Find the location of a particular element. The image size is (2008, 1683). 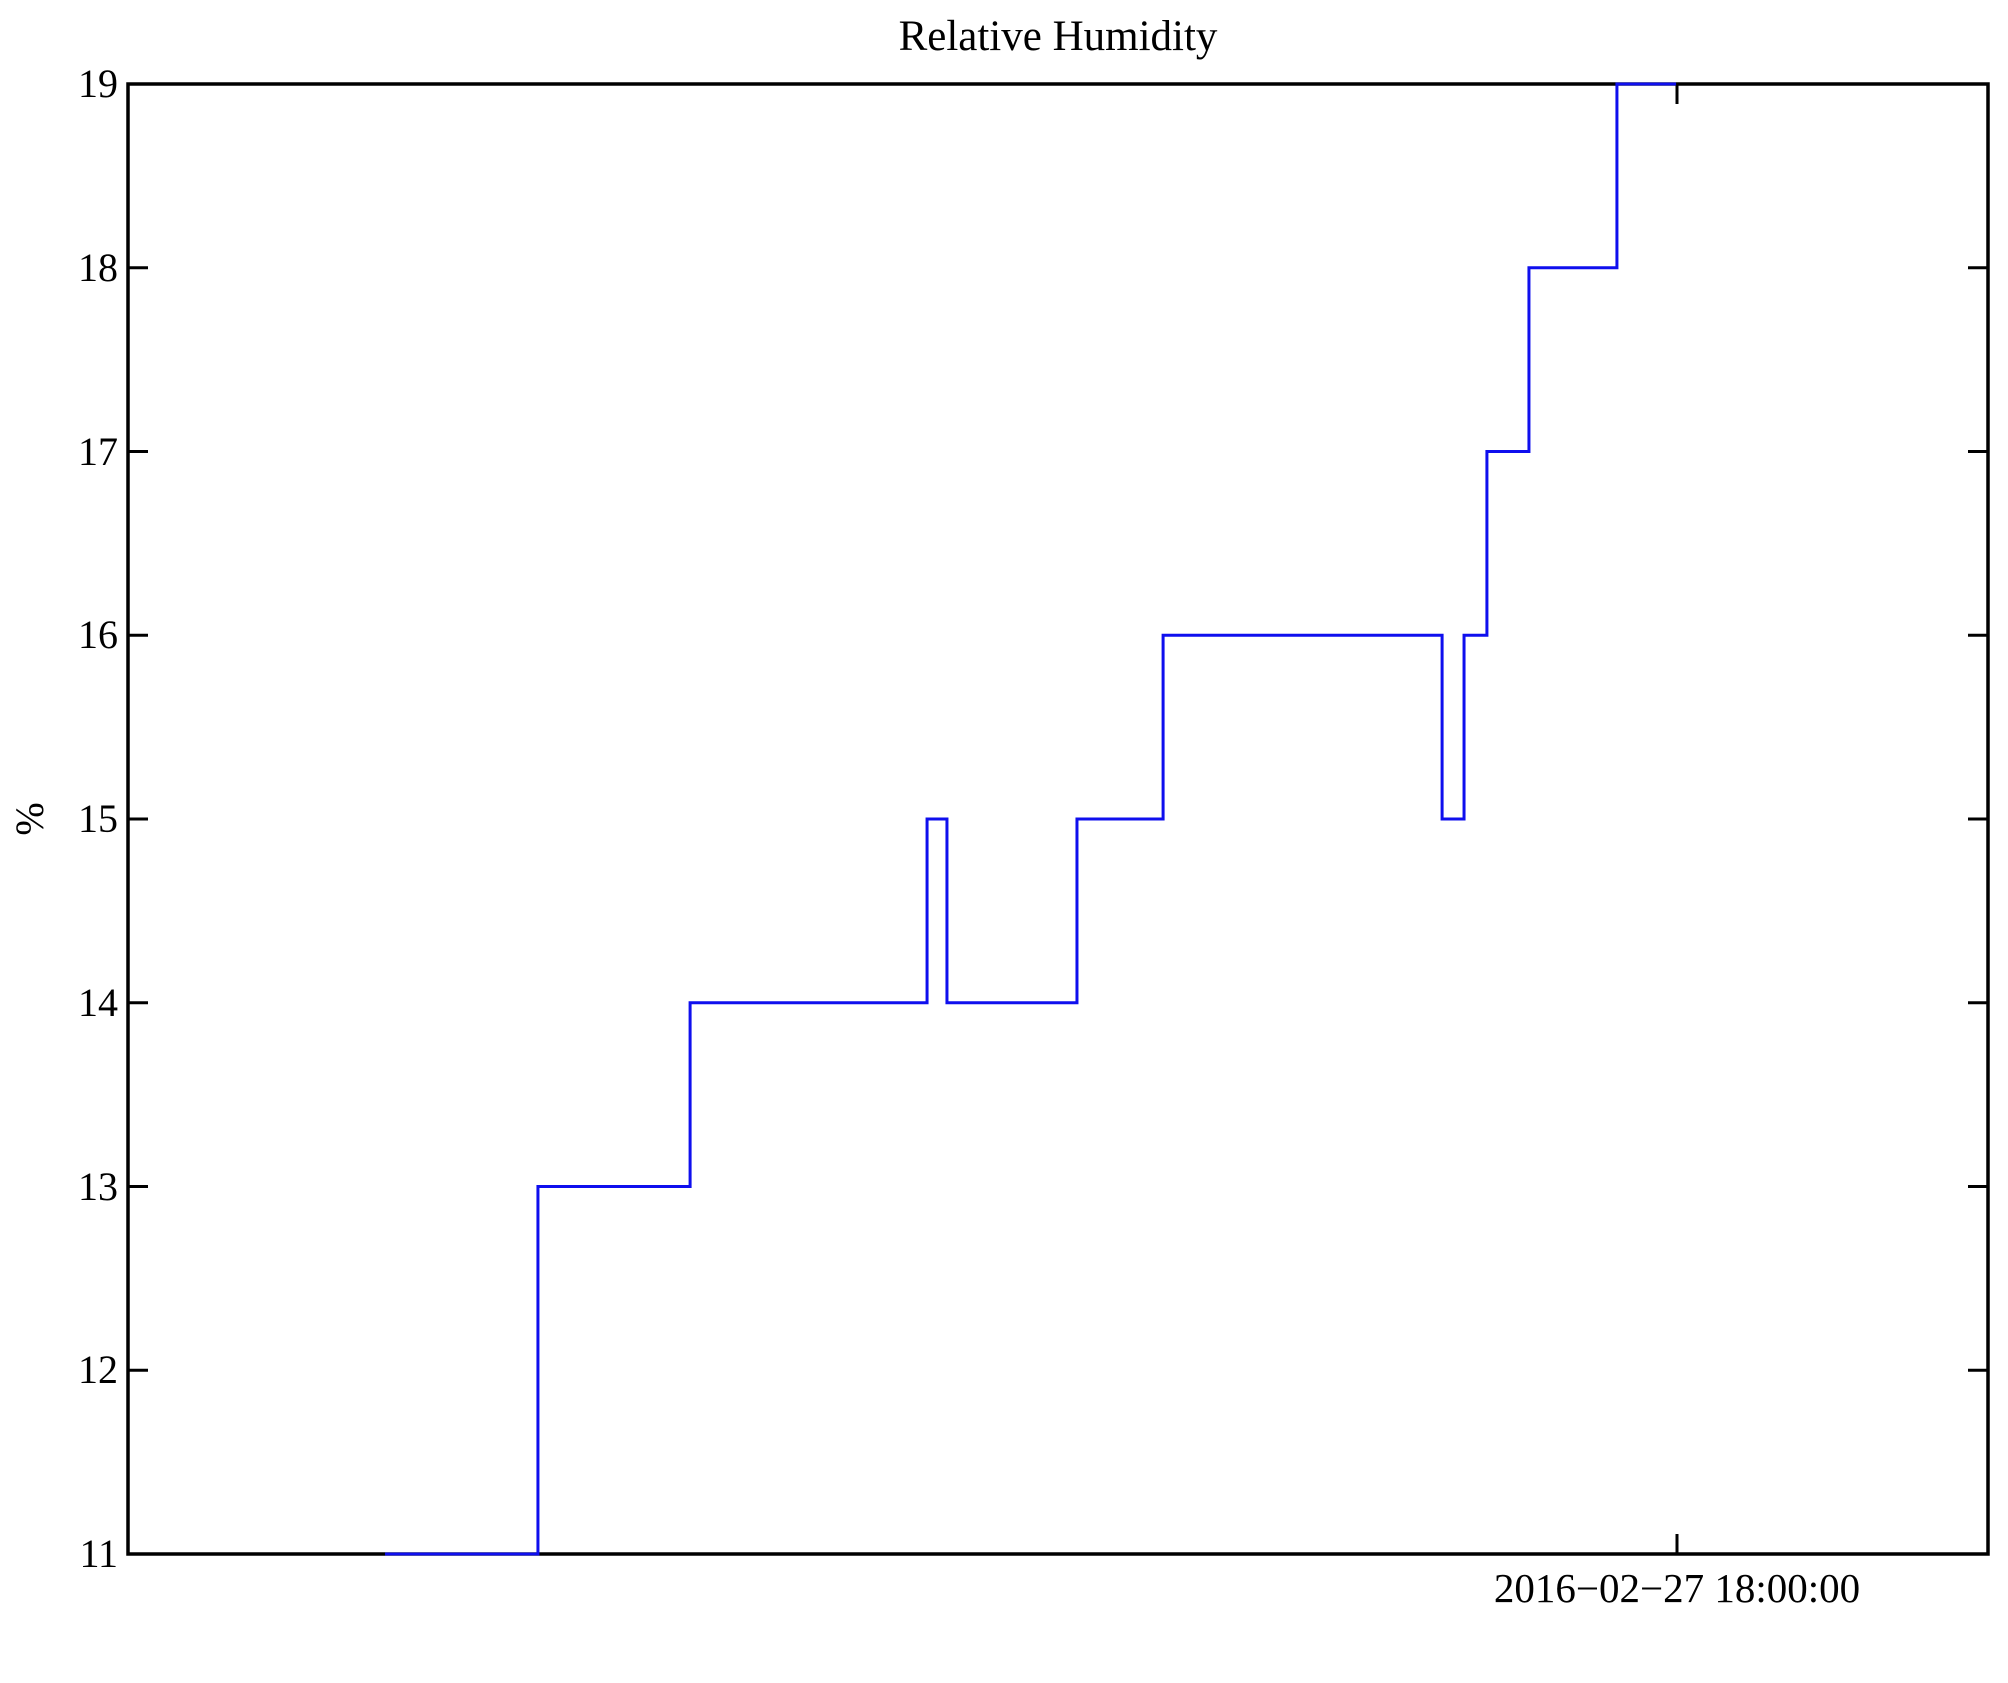

y-tick-label: 11 is located at coordinates (98, 1553).